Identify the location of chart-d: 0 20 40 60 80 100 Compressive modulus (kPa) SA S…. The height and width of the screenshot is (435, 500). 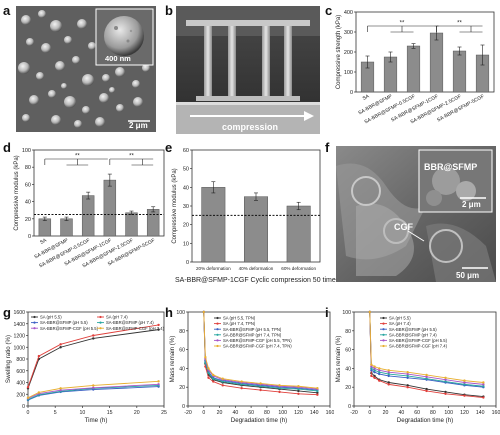
(88, 212).